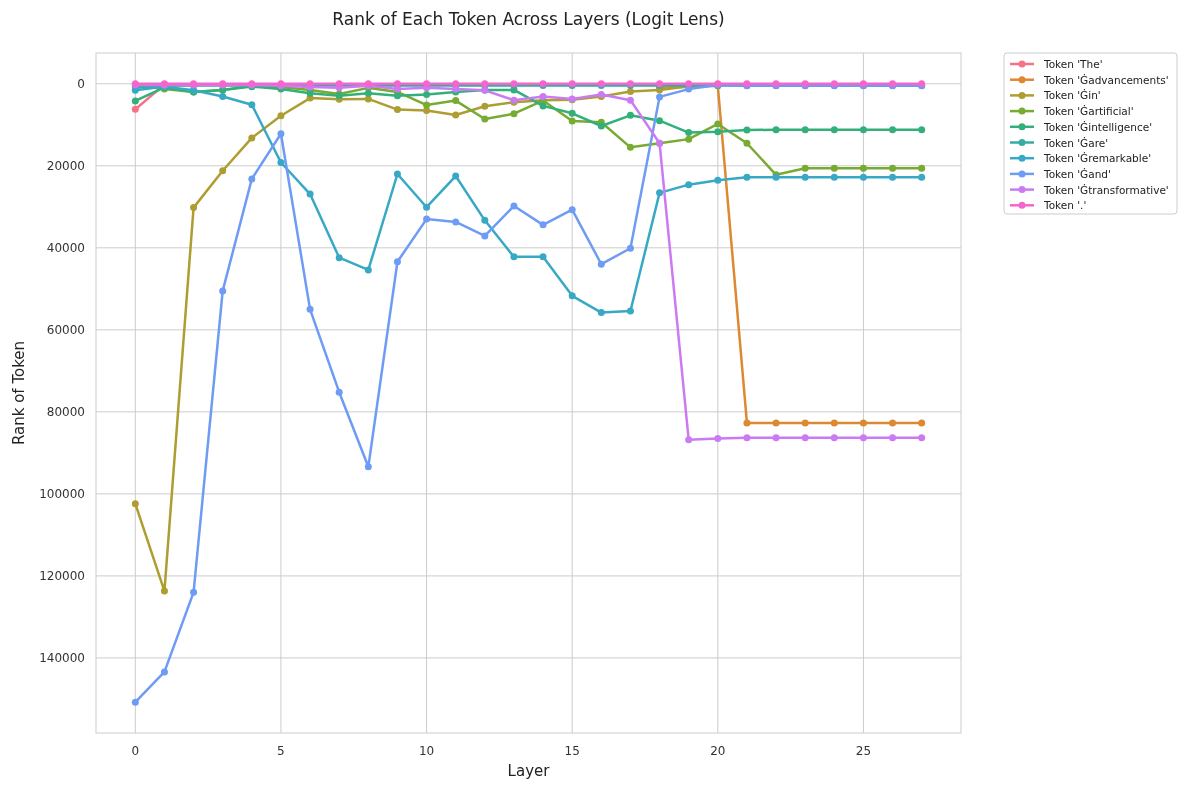 This screenshot has height=790, width=1186. Describe the element at coordinates (1106, 79) in the screenshot. I see `legend-label: Token 'Ġadvancements'` at that location.